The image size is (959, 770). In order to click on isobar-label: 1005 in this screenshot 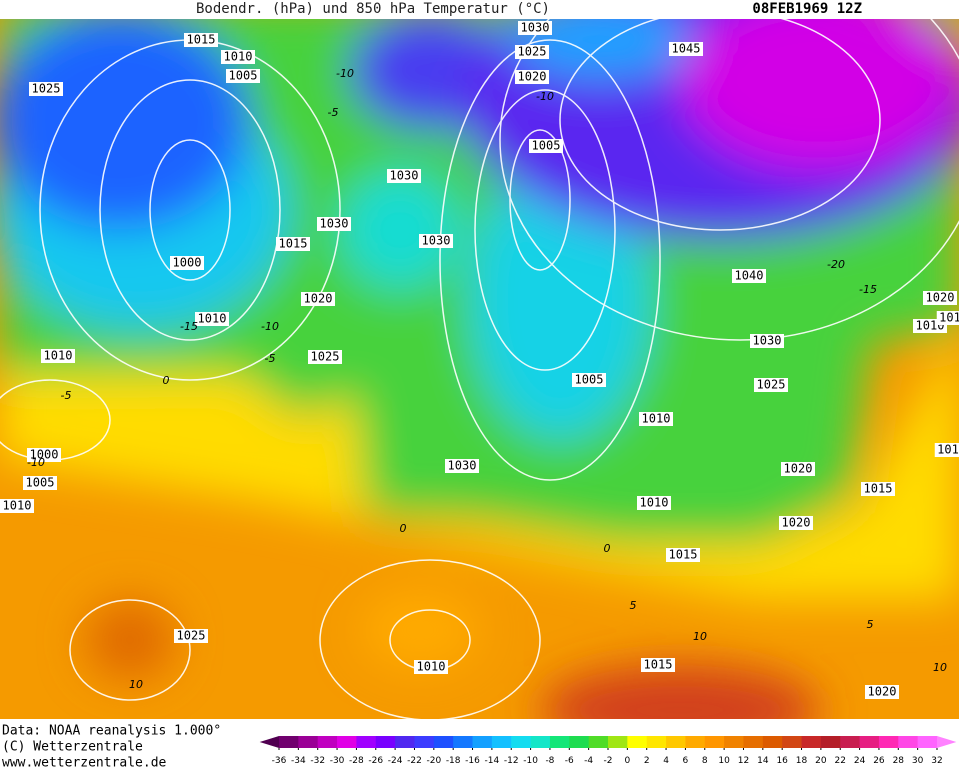, I will do `click(40, 483)`.